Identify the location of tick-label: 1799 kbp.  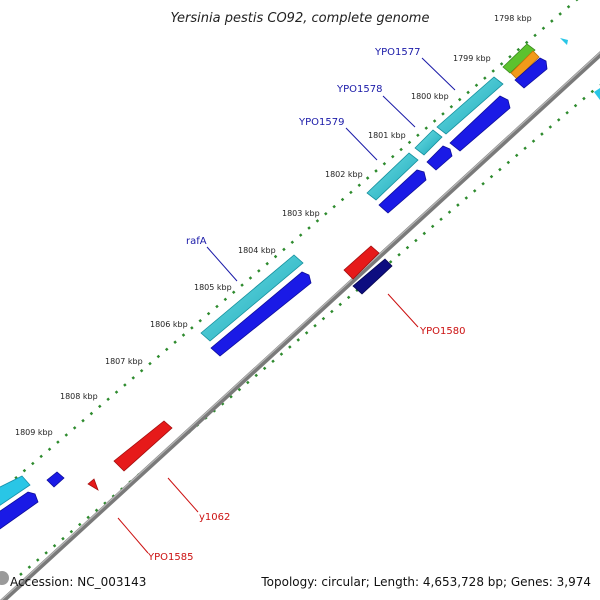
(472, 58).